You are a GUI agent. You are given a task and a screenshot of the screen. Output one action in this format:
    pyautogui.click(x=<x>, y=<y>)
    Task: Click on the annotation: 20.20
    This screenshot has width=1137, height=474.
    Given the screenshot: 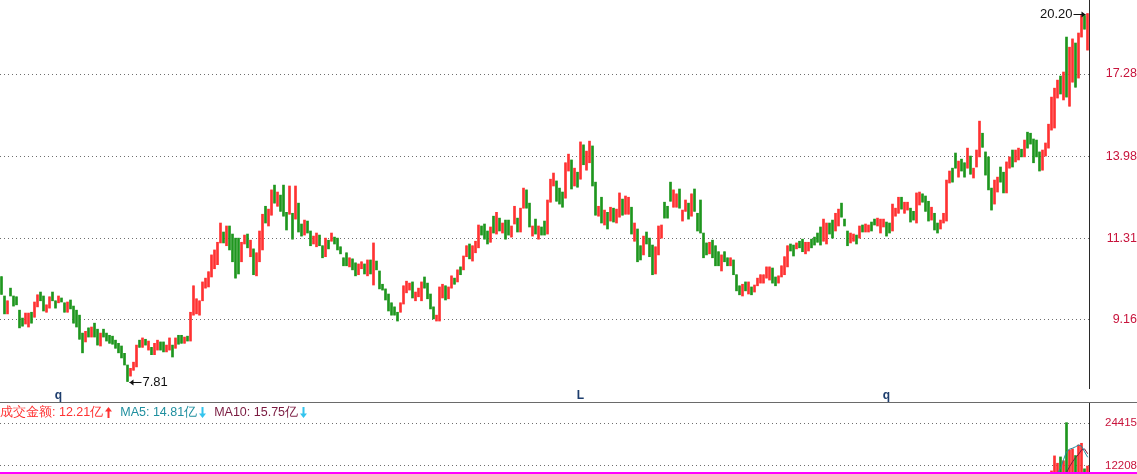 What is the action you would take?
    pyautogui.click(x=1056, y=14)
    